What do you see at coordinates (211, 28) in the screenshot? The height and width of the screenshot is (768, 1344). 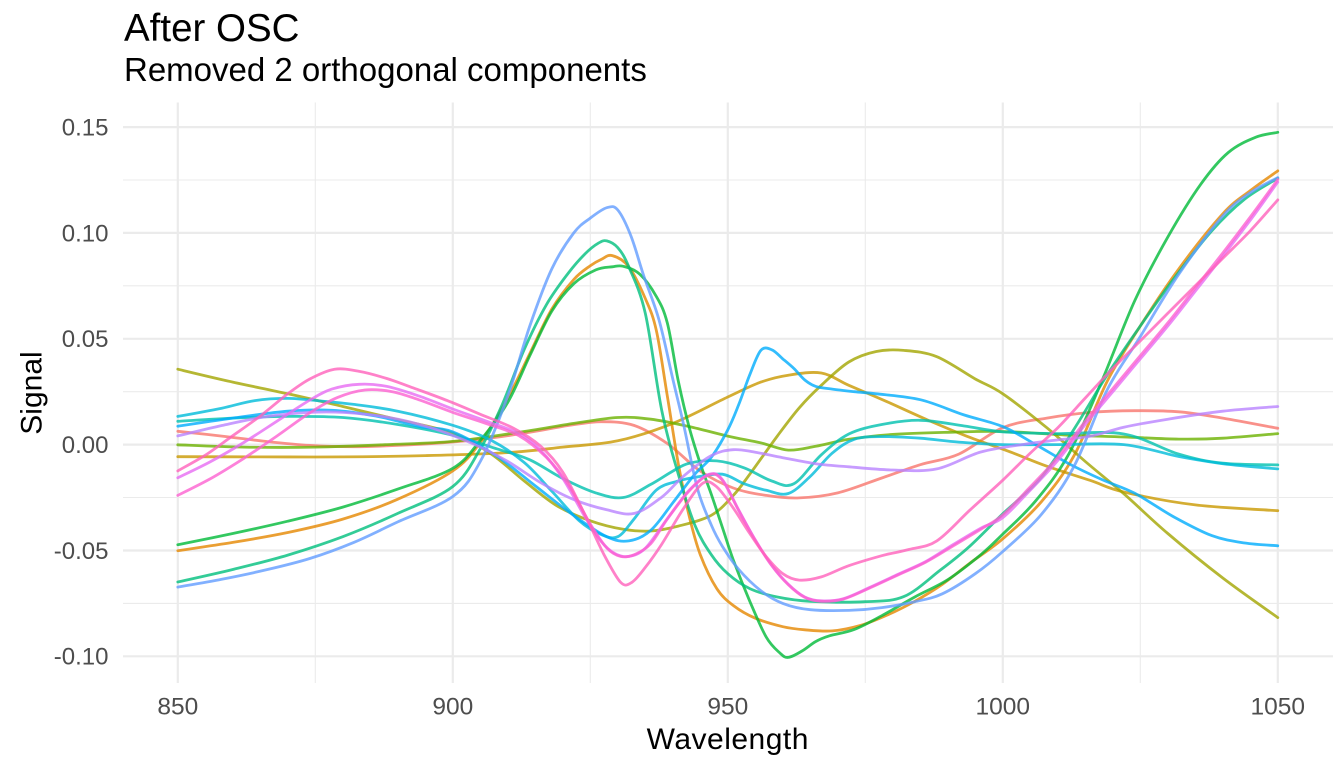 I see `svg-text: After OSC` at bounding box center [211, 28].